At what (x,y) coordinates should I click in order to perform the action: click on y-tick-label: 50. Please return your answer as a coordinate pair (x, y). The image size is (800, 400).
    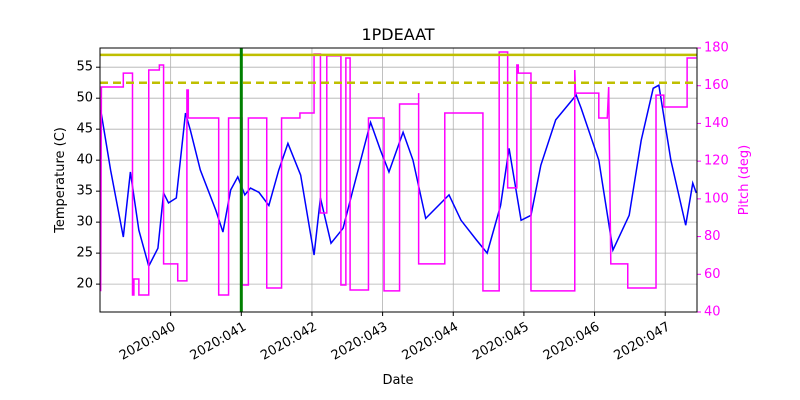
    Looking at the image, I should click on (84, 98).